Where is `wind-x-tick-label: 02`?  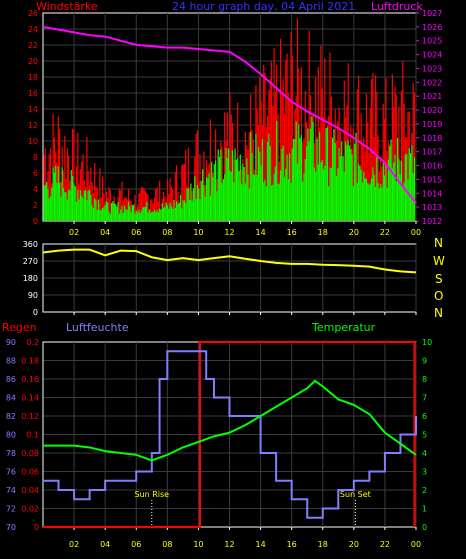 wind-x-tick-label: 02 is located at coordinates (74, 232).